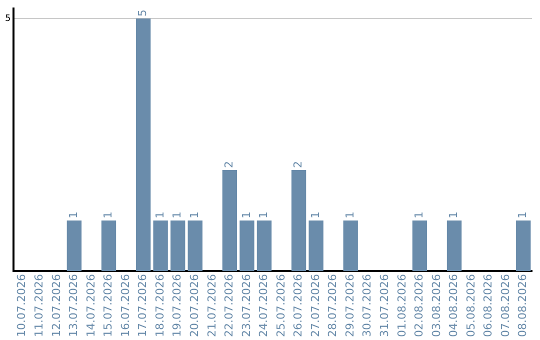 The image size is (540, 340). What do you see at coordinates (73, 306) in the screenshot?
I see `x-tick-label: 13.07.2026` at bounding box center [73, 306].